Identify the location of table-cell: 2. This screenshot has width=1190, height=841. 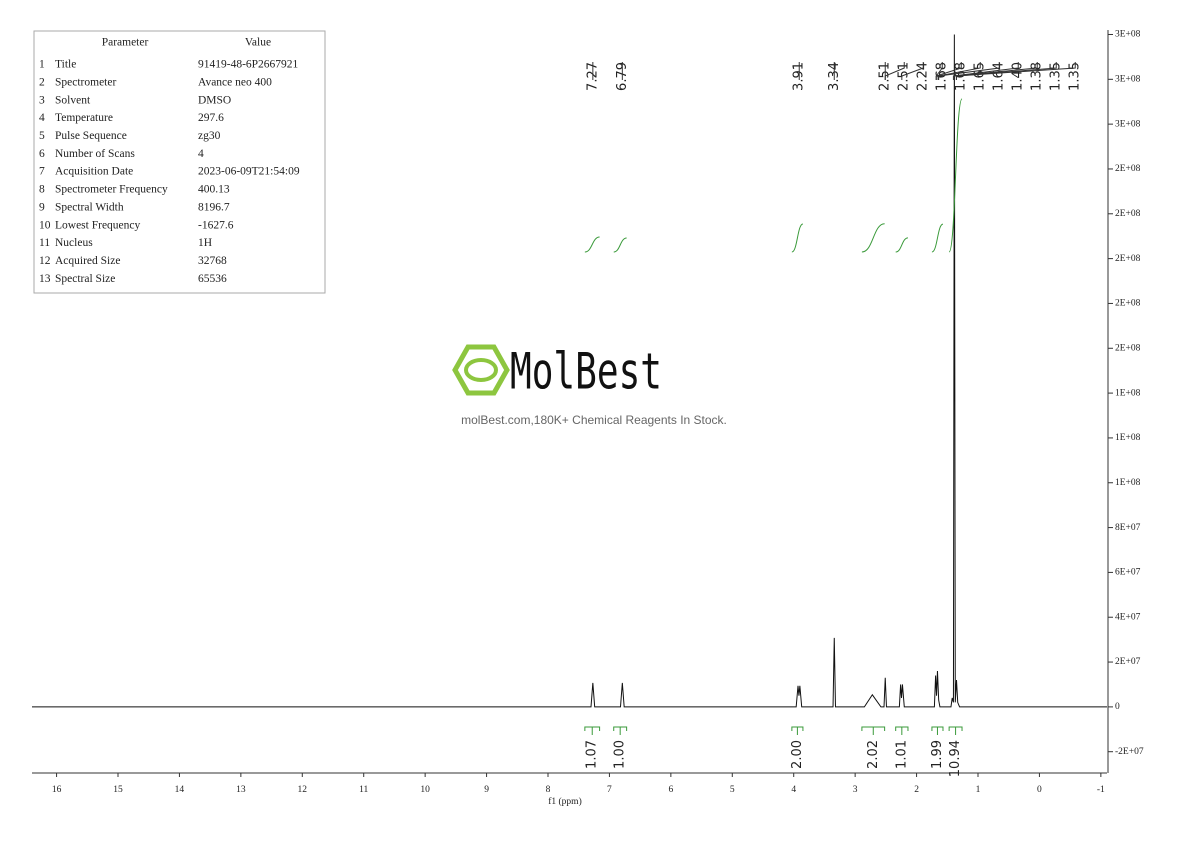
(42, 82).